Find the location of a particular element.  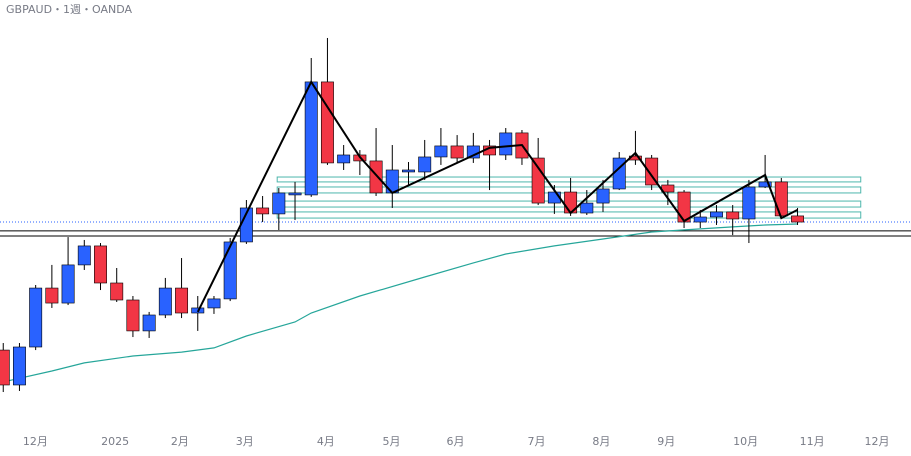

x-tick-label: 3月 is located at coordinates (245, 441).